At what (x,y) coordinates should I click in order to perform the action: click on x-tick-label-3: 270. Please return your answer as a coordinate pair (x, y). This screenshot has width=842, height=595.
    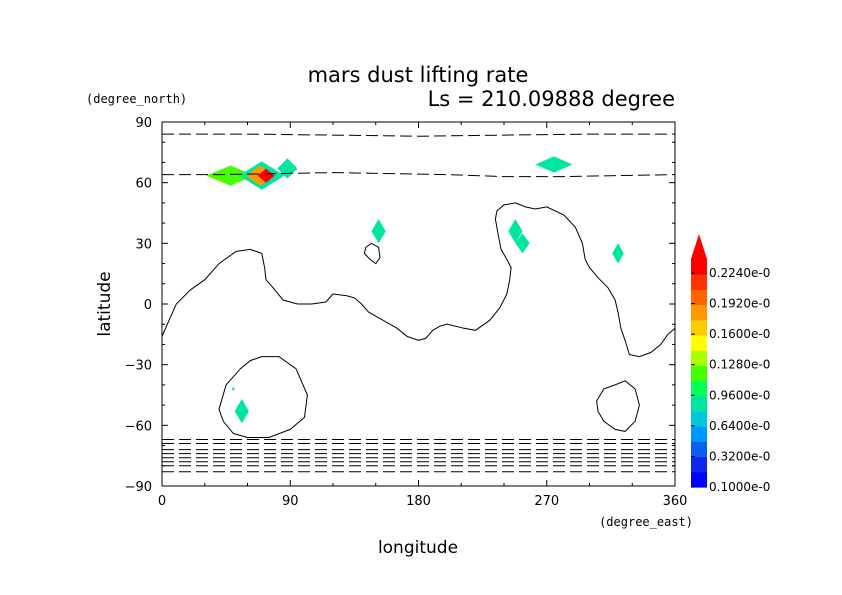
    Looking at the image, I should click on (546, 501).